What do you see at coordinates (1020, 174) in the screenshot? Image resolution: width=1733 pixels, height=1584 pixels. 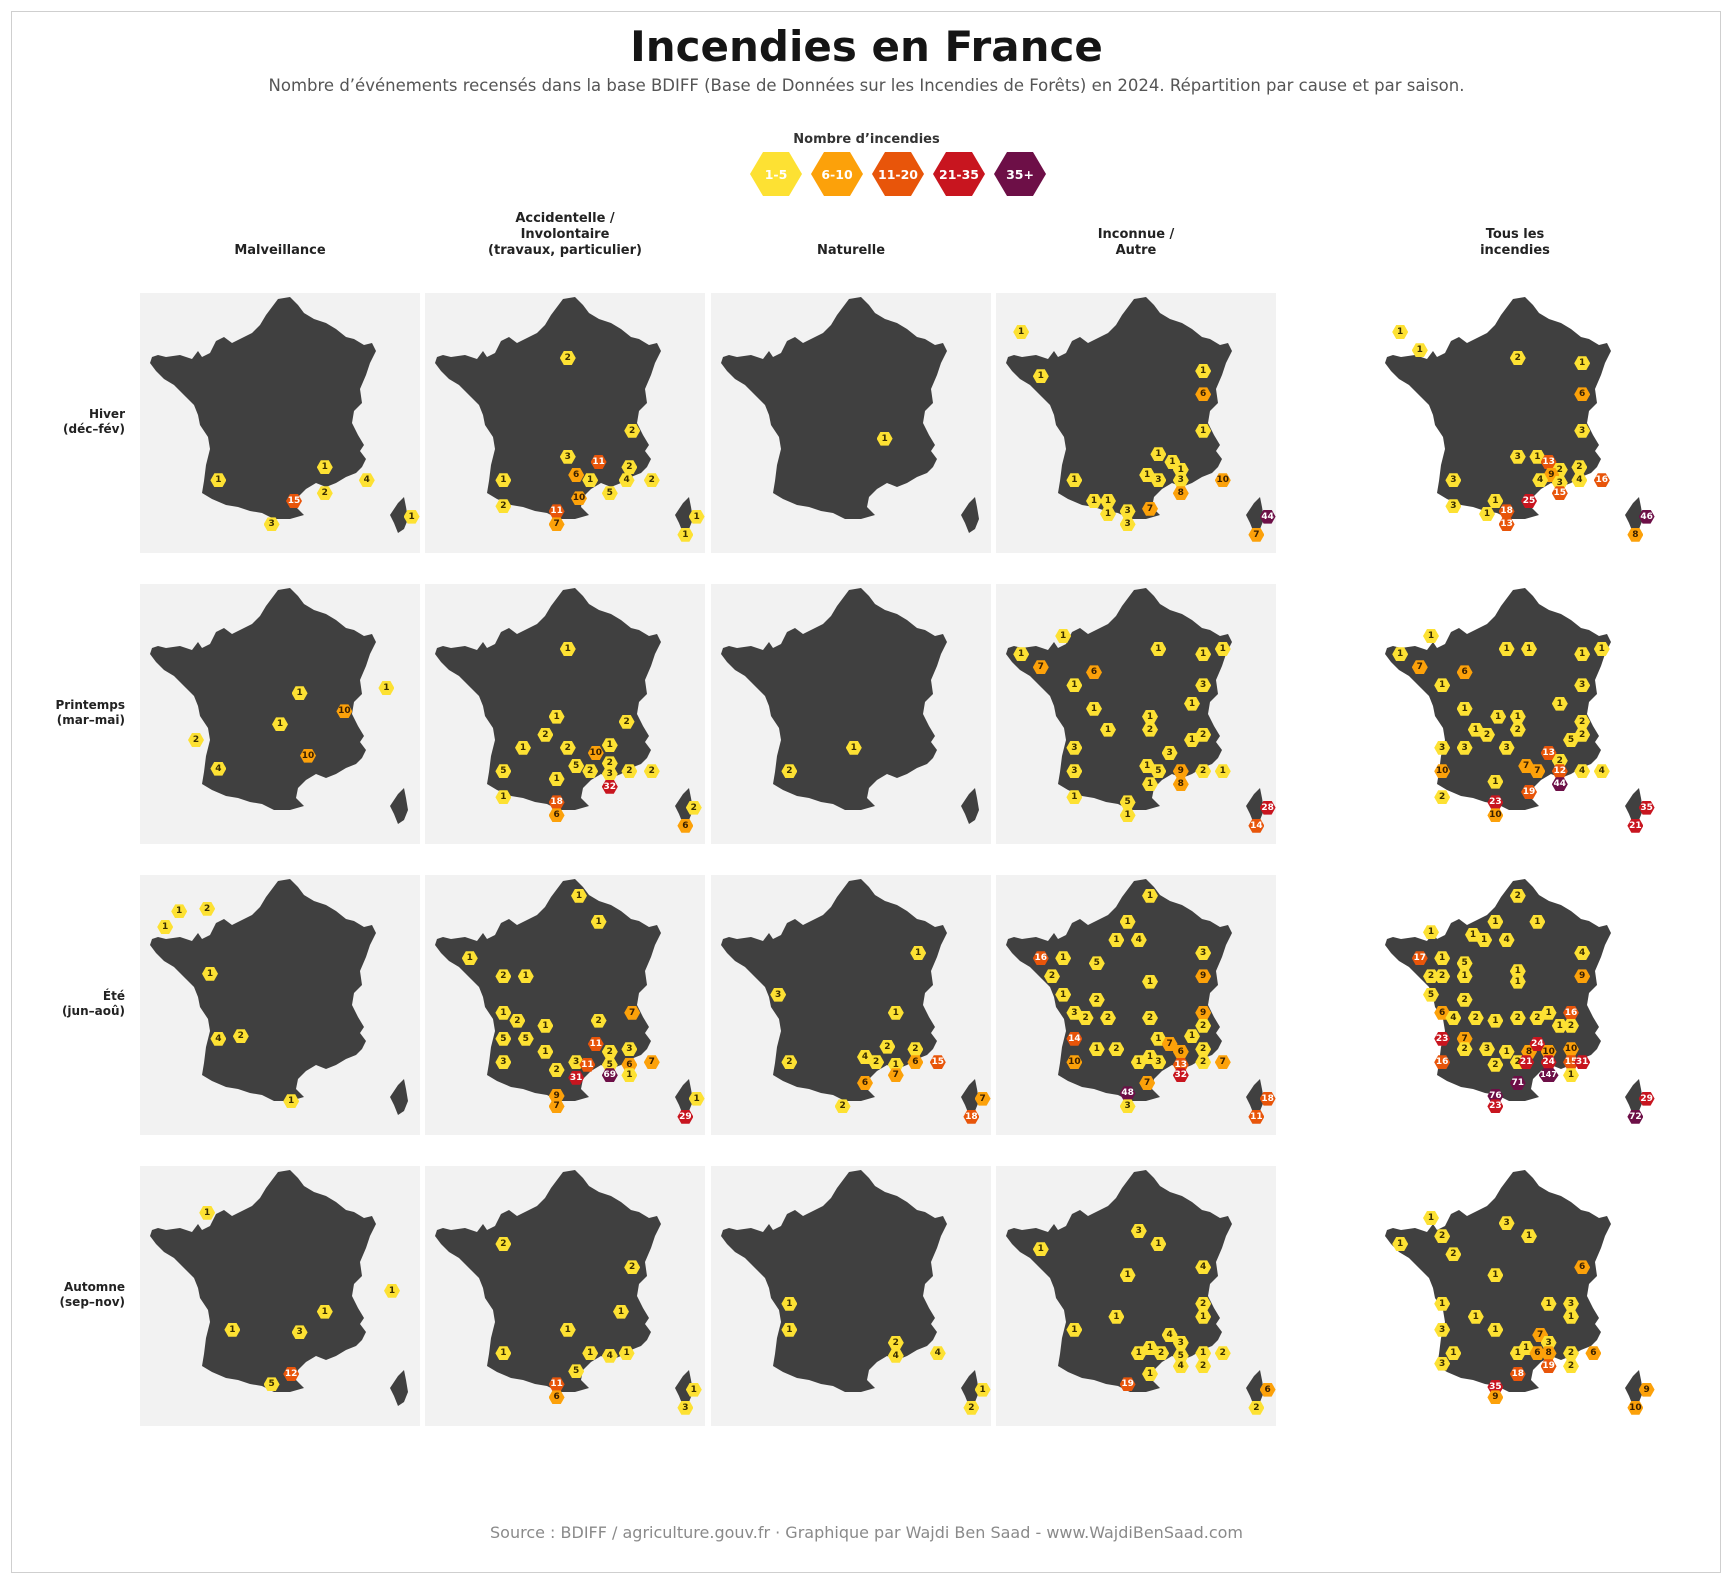 I see `legend-hex: 35+` at bounding box center [1020, 174].